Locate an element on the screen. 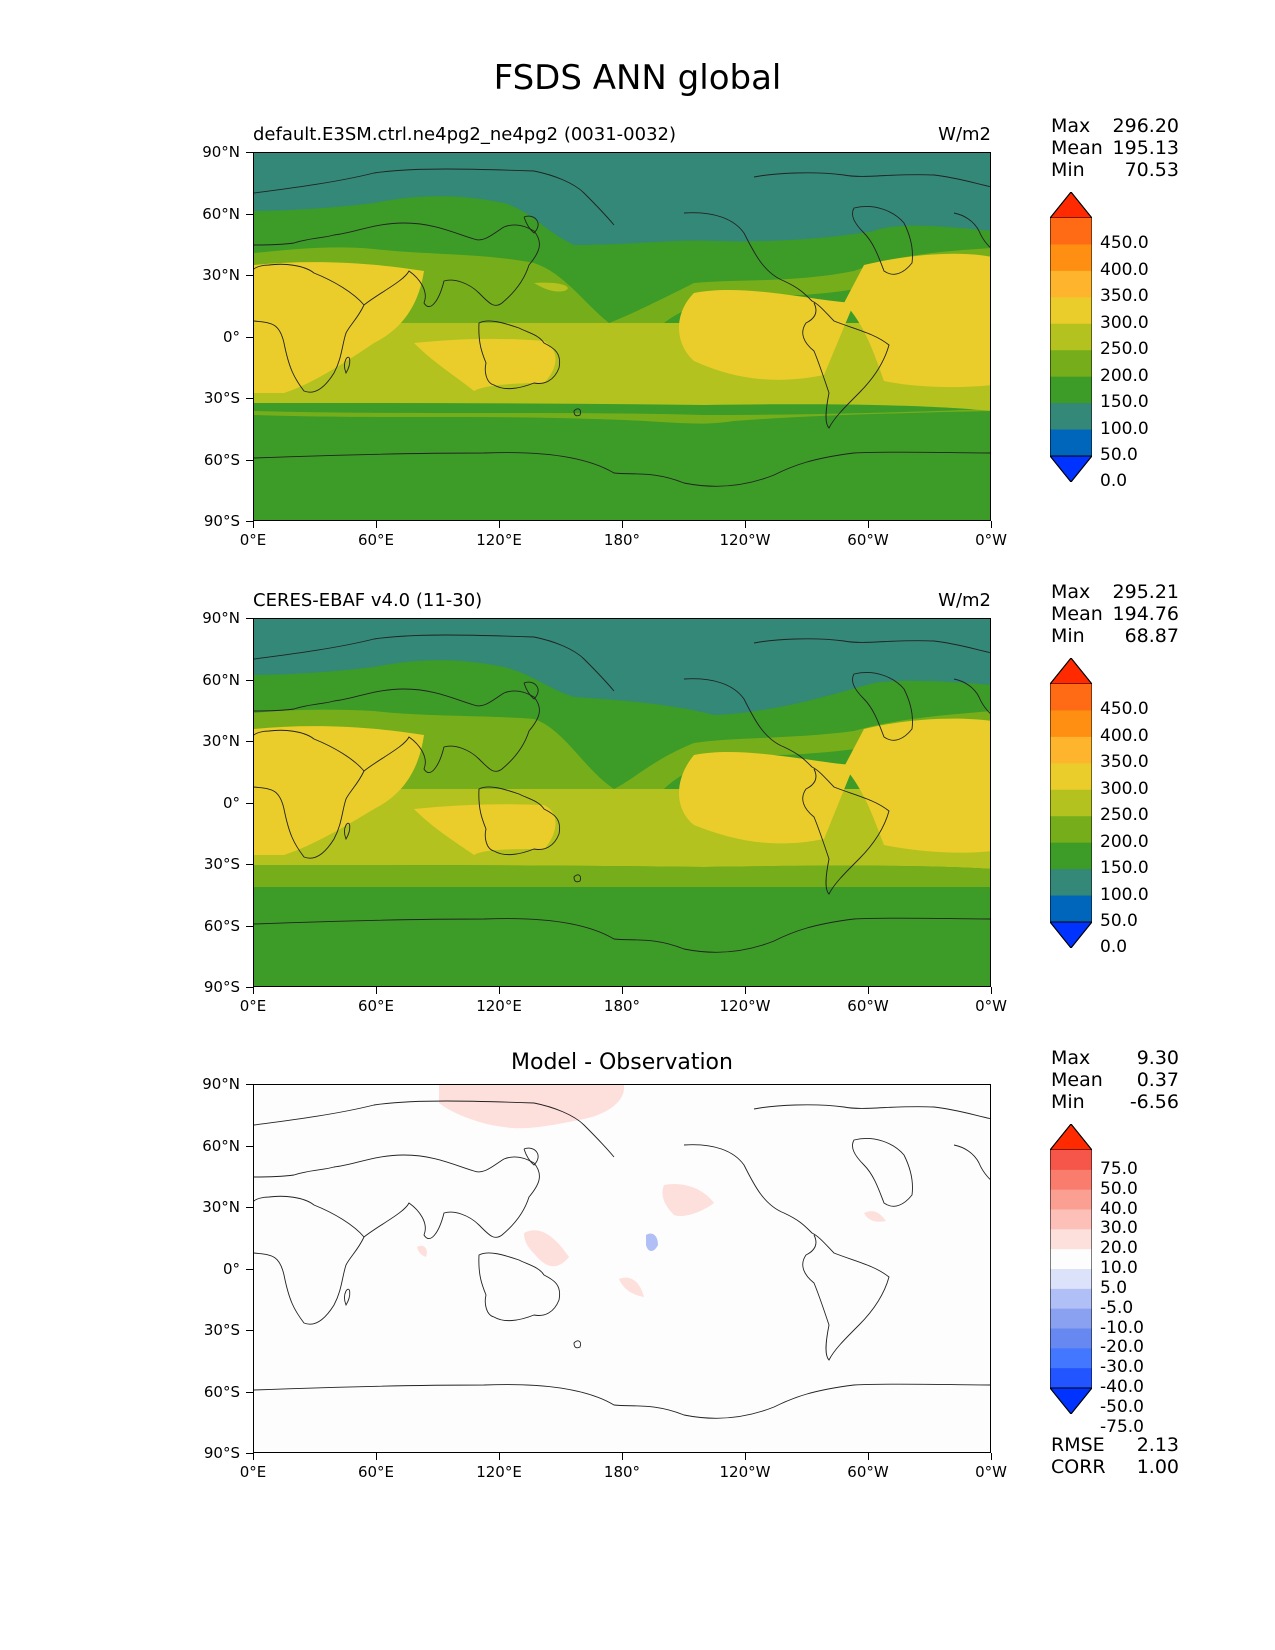 The height and width of the screenshot is (1650, 1275). colorbar-tick-label: -10.0 is located at coordinates (1122, 1327).